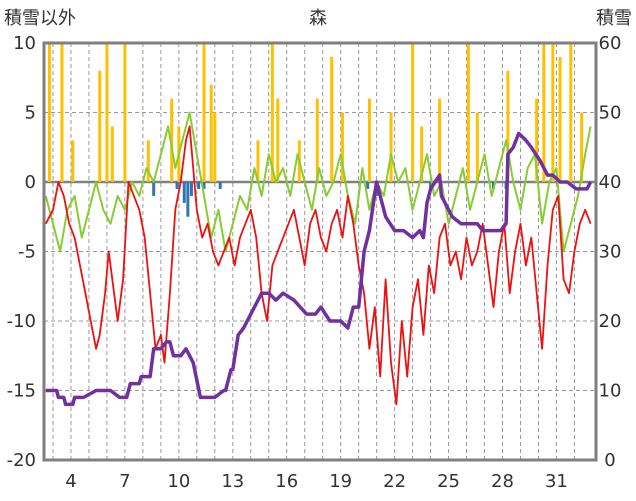 The width and height of the screenshot is (636, 501). I want to click on left-tick-label: -15, so click(21, 391).